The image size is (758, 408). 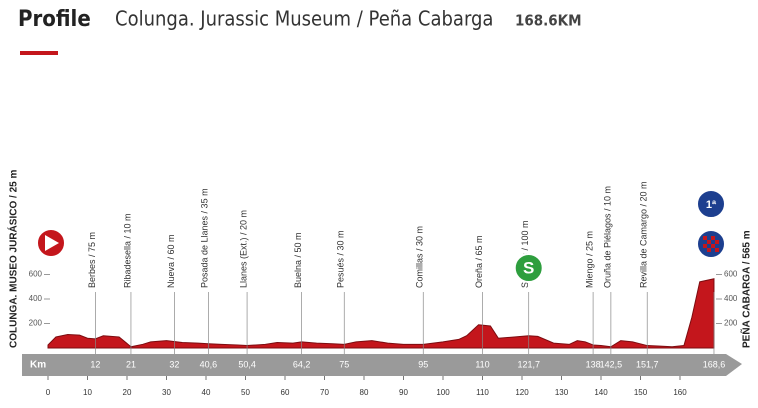 I want to click on waypoint-km: 121,7, so click(x=528, y=364).